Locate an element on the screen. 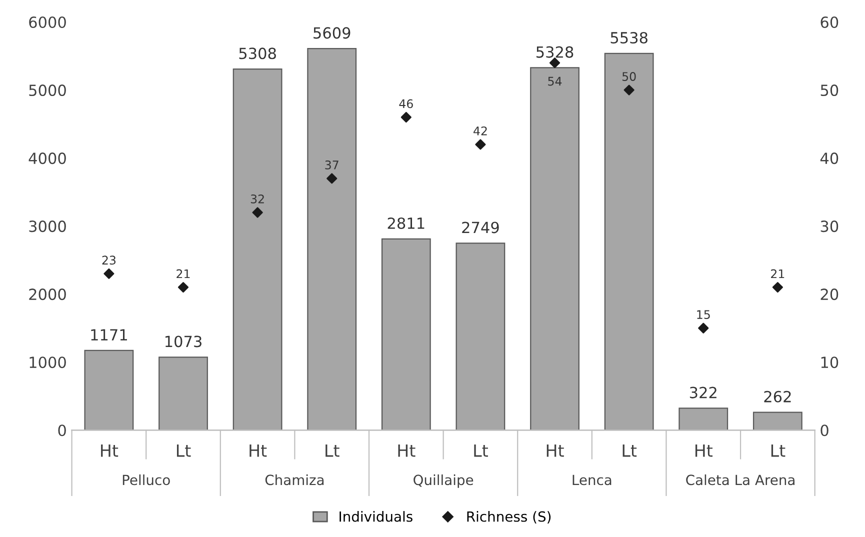 The width and height of the screenshot is (865, 537). text: Caleta La Arena is located at coordinates (740, 480).